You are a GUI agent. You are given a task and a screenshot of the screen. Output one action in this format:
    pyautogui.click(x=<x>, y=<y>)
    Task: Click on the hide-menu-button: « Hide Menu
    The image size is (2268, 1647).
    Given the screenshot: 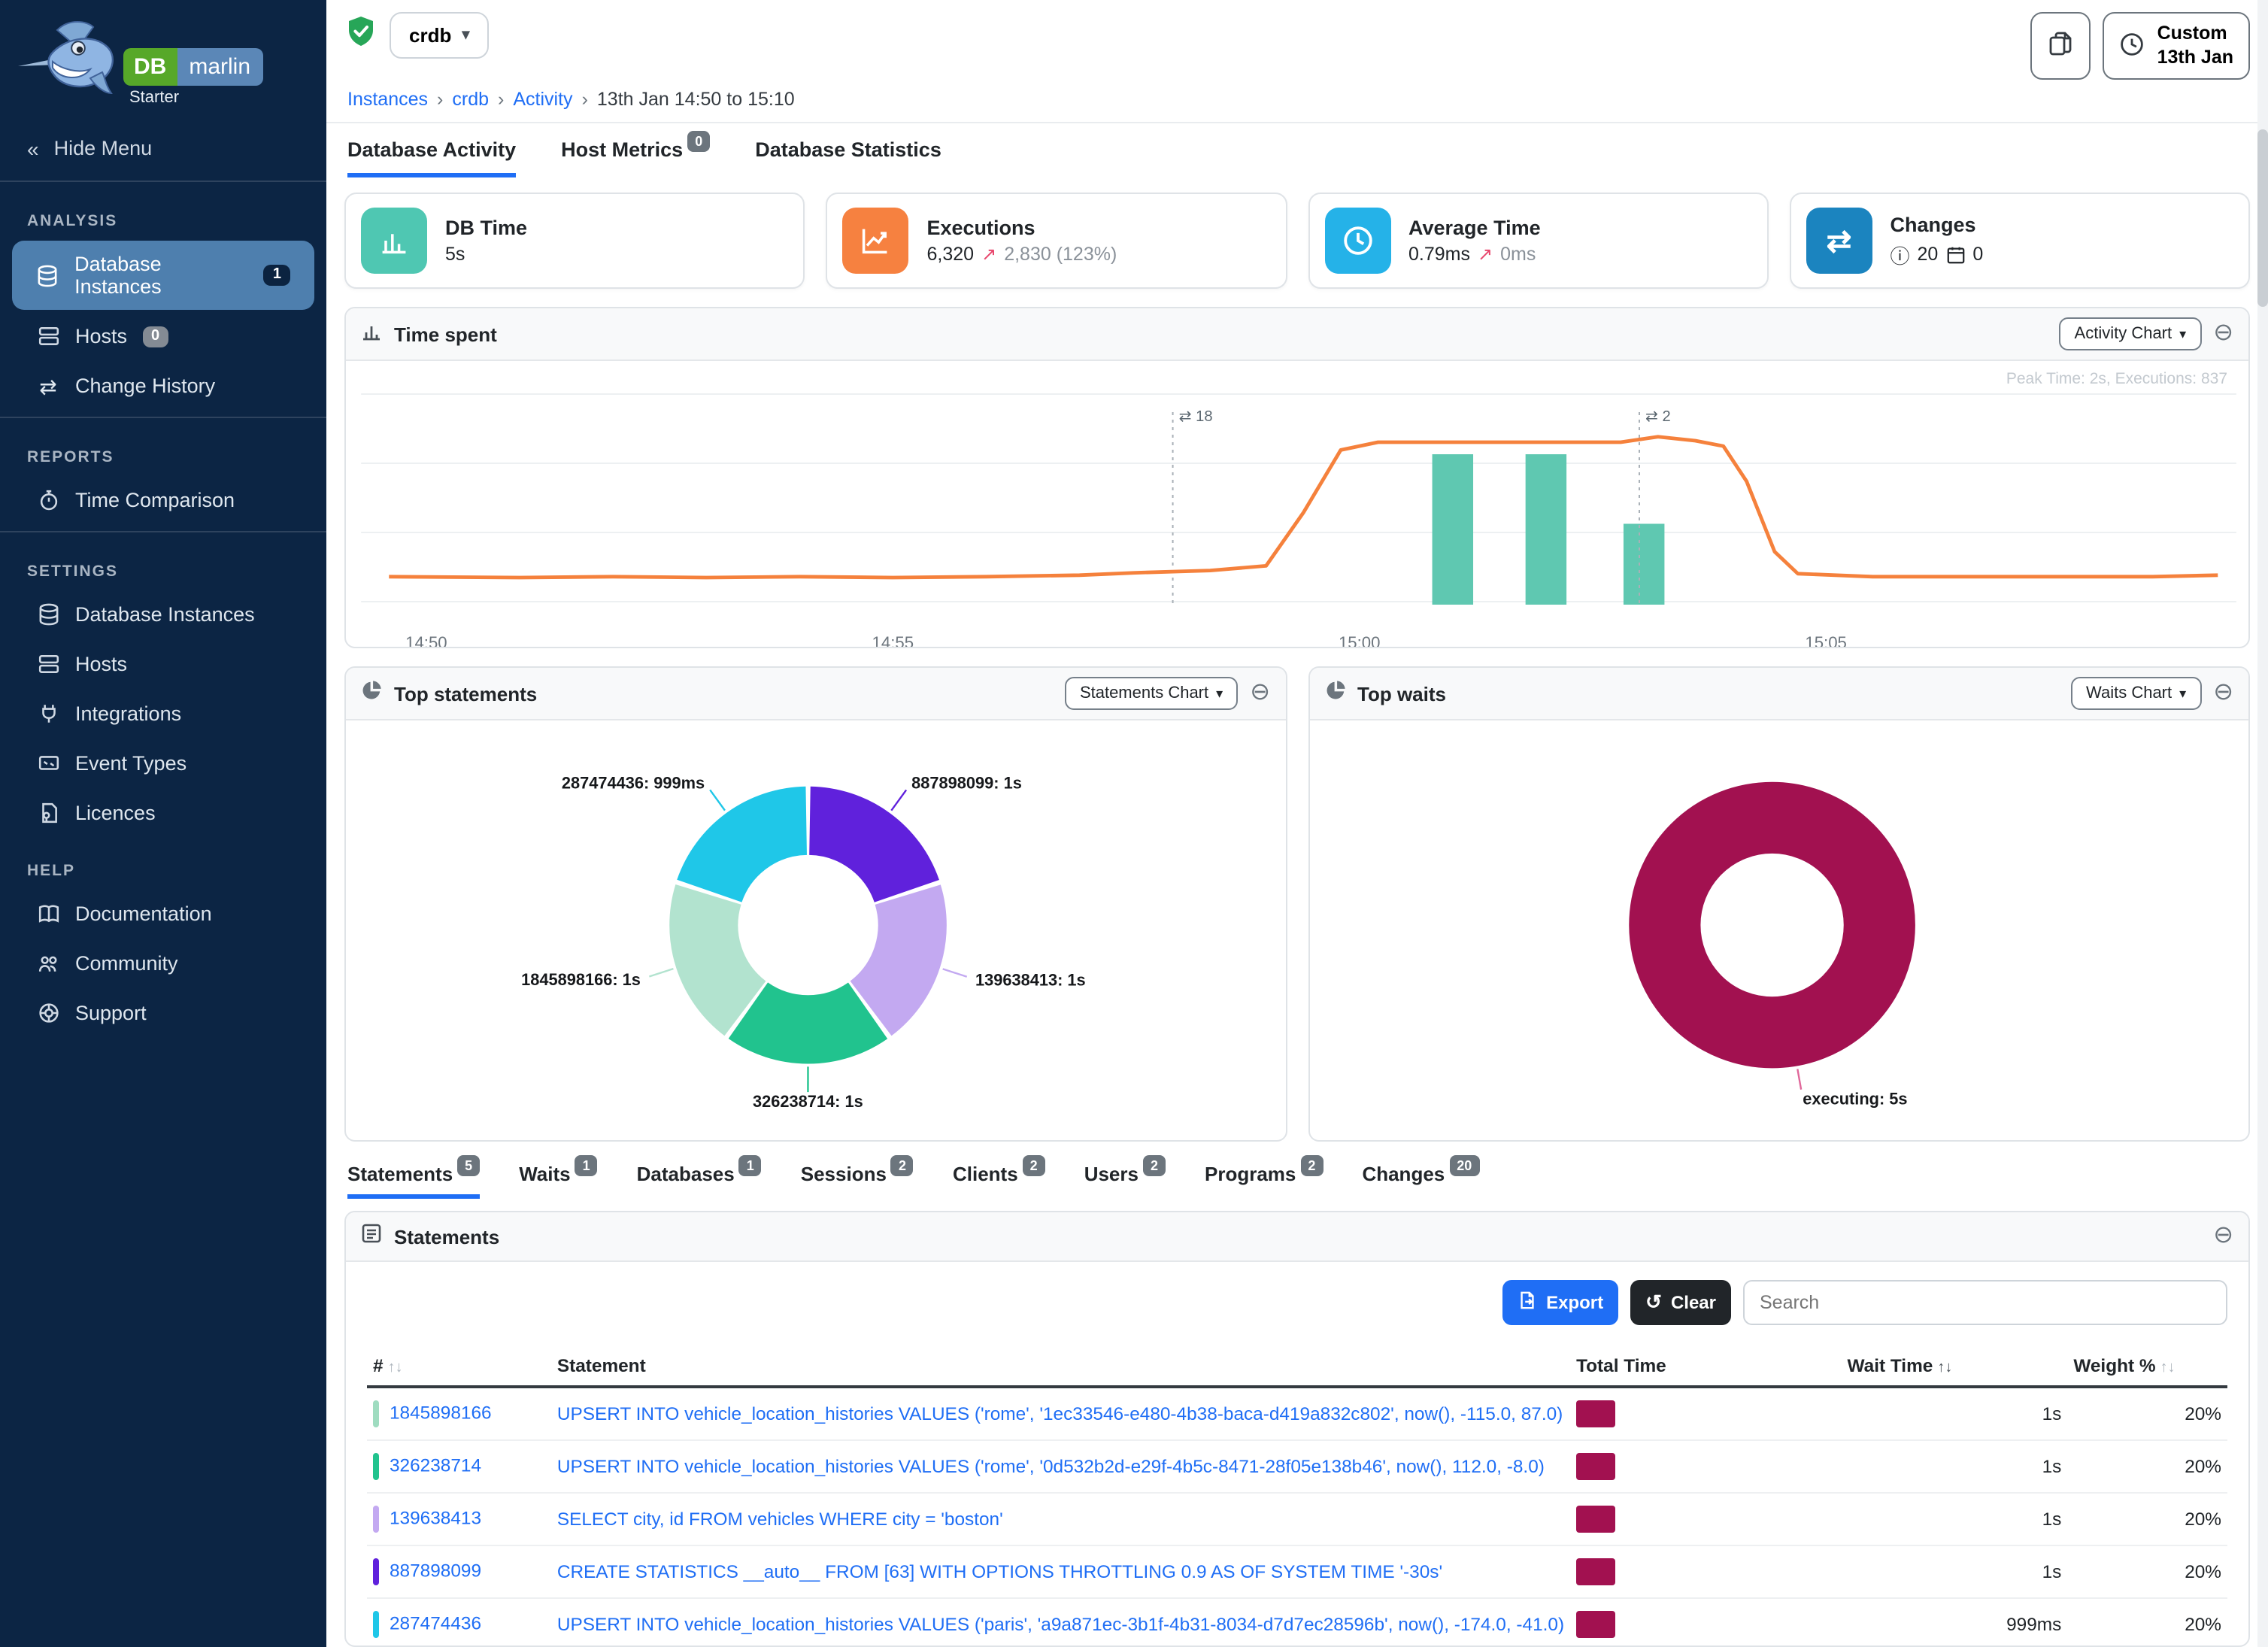 What is the action you would take?
    pyautogui.click(x=163, y=148)
    